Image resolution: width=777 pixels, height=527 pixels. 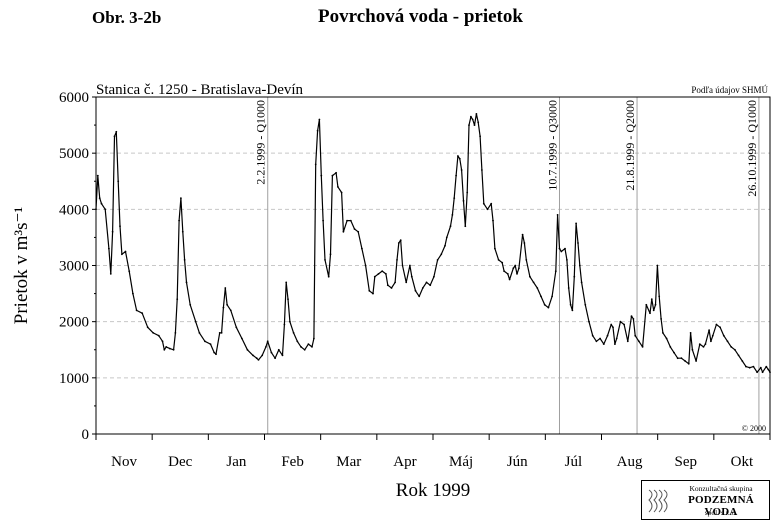 What do you see at coordinates (86, 435) in the screenshot?
I see `y-tick-label: 0` at bounding box center [86, 435].